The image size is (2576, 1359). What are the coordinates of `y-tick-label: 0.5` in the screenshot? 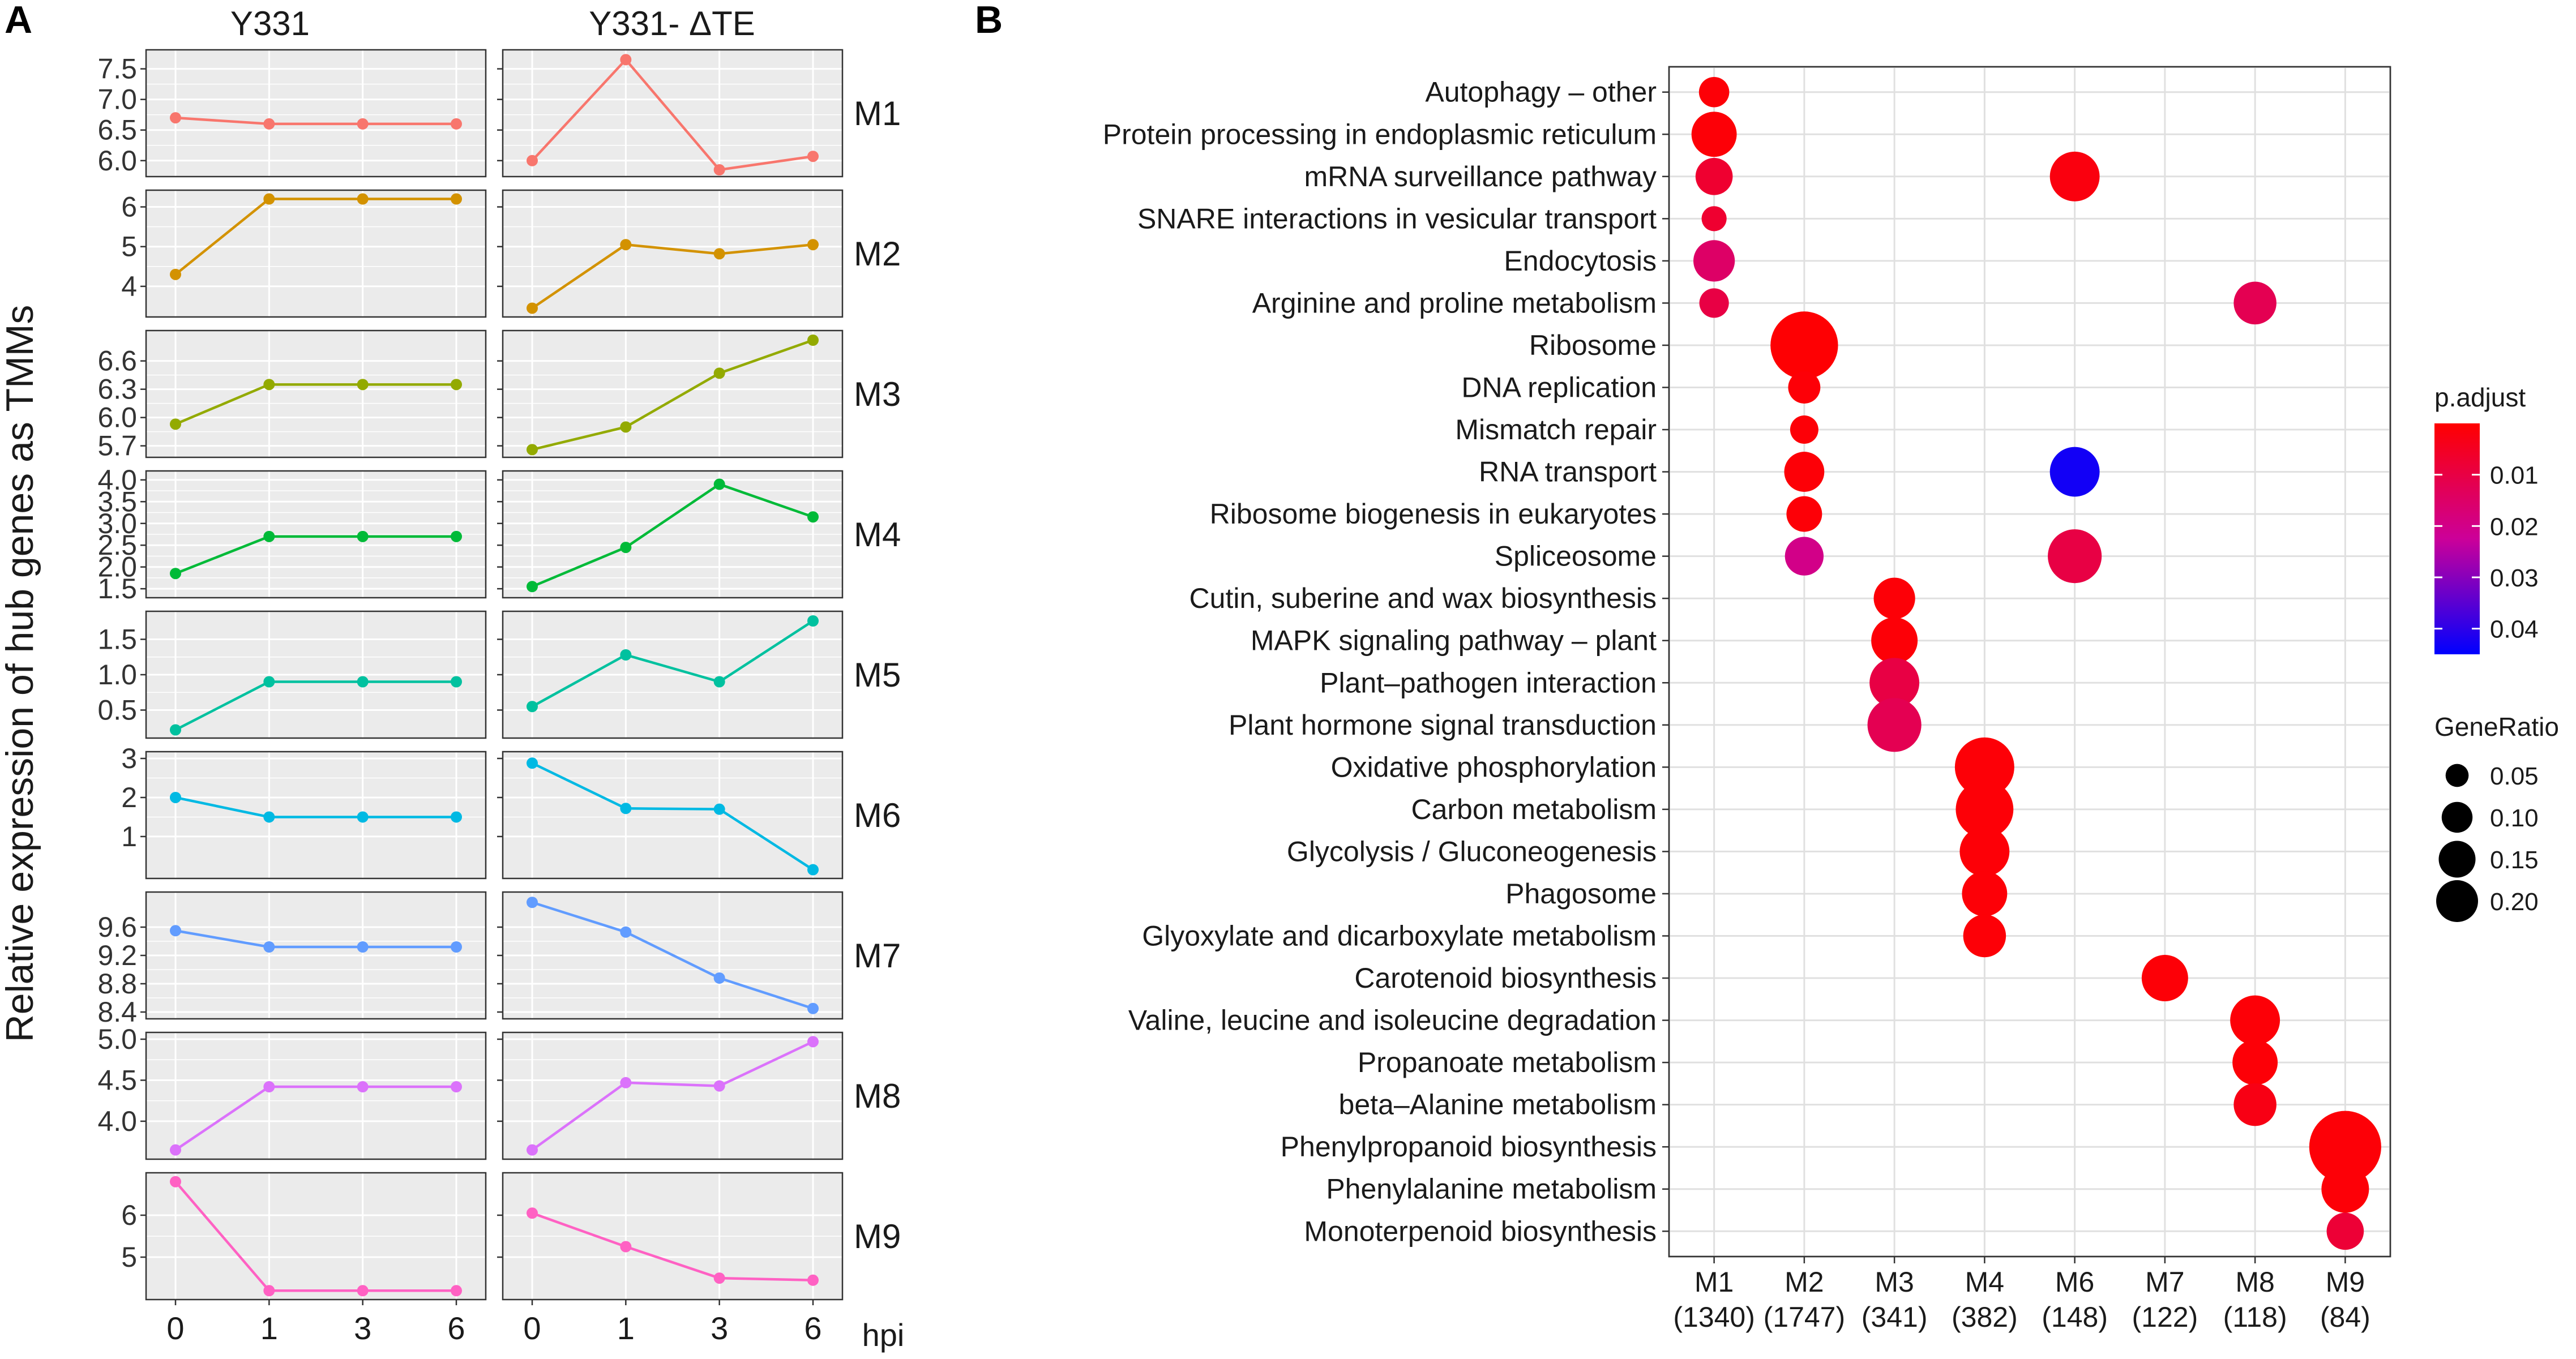 It's located at (117, 710).